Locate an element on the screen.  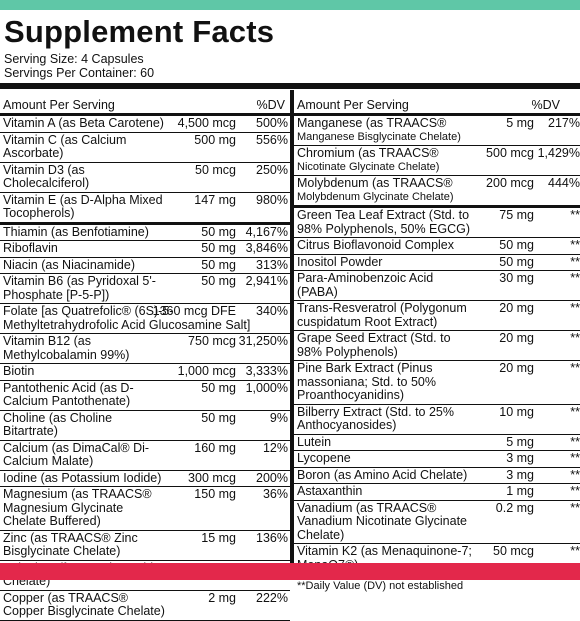
nutrient-name: Calcium (as DimaCal® Di-Calcium Malate) is located at coordinates (76, 454).